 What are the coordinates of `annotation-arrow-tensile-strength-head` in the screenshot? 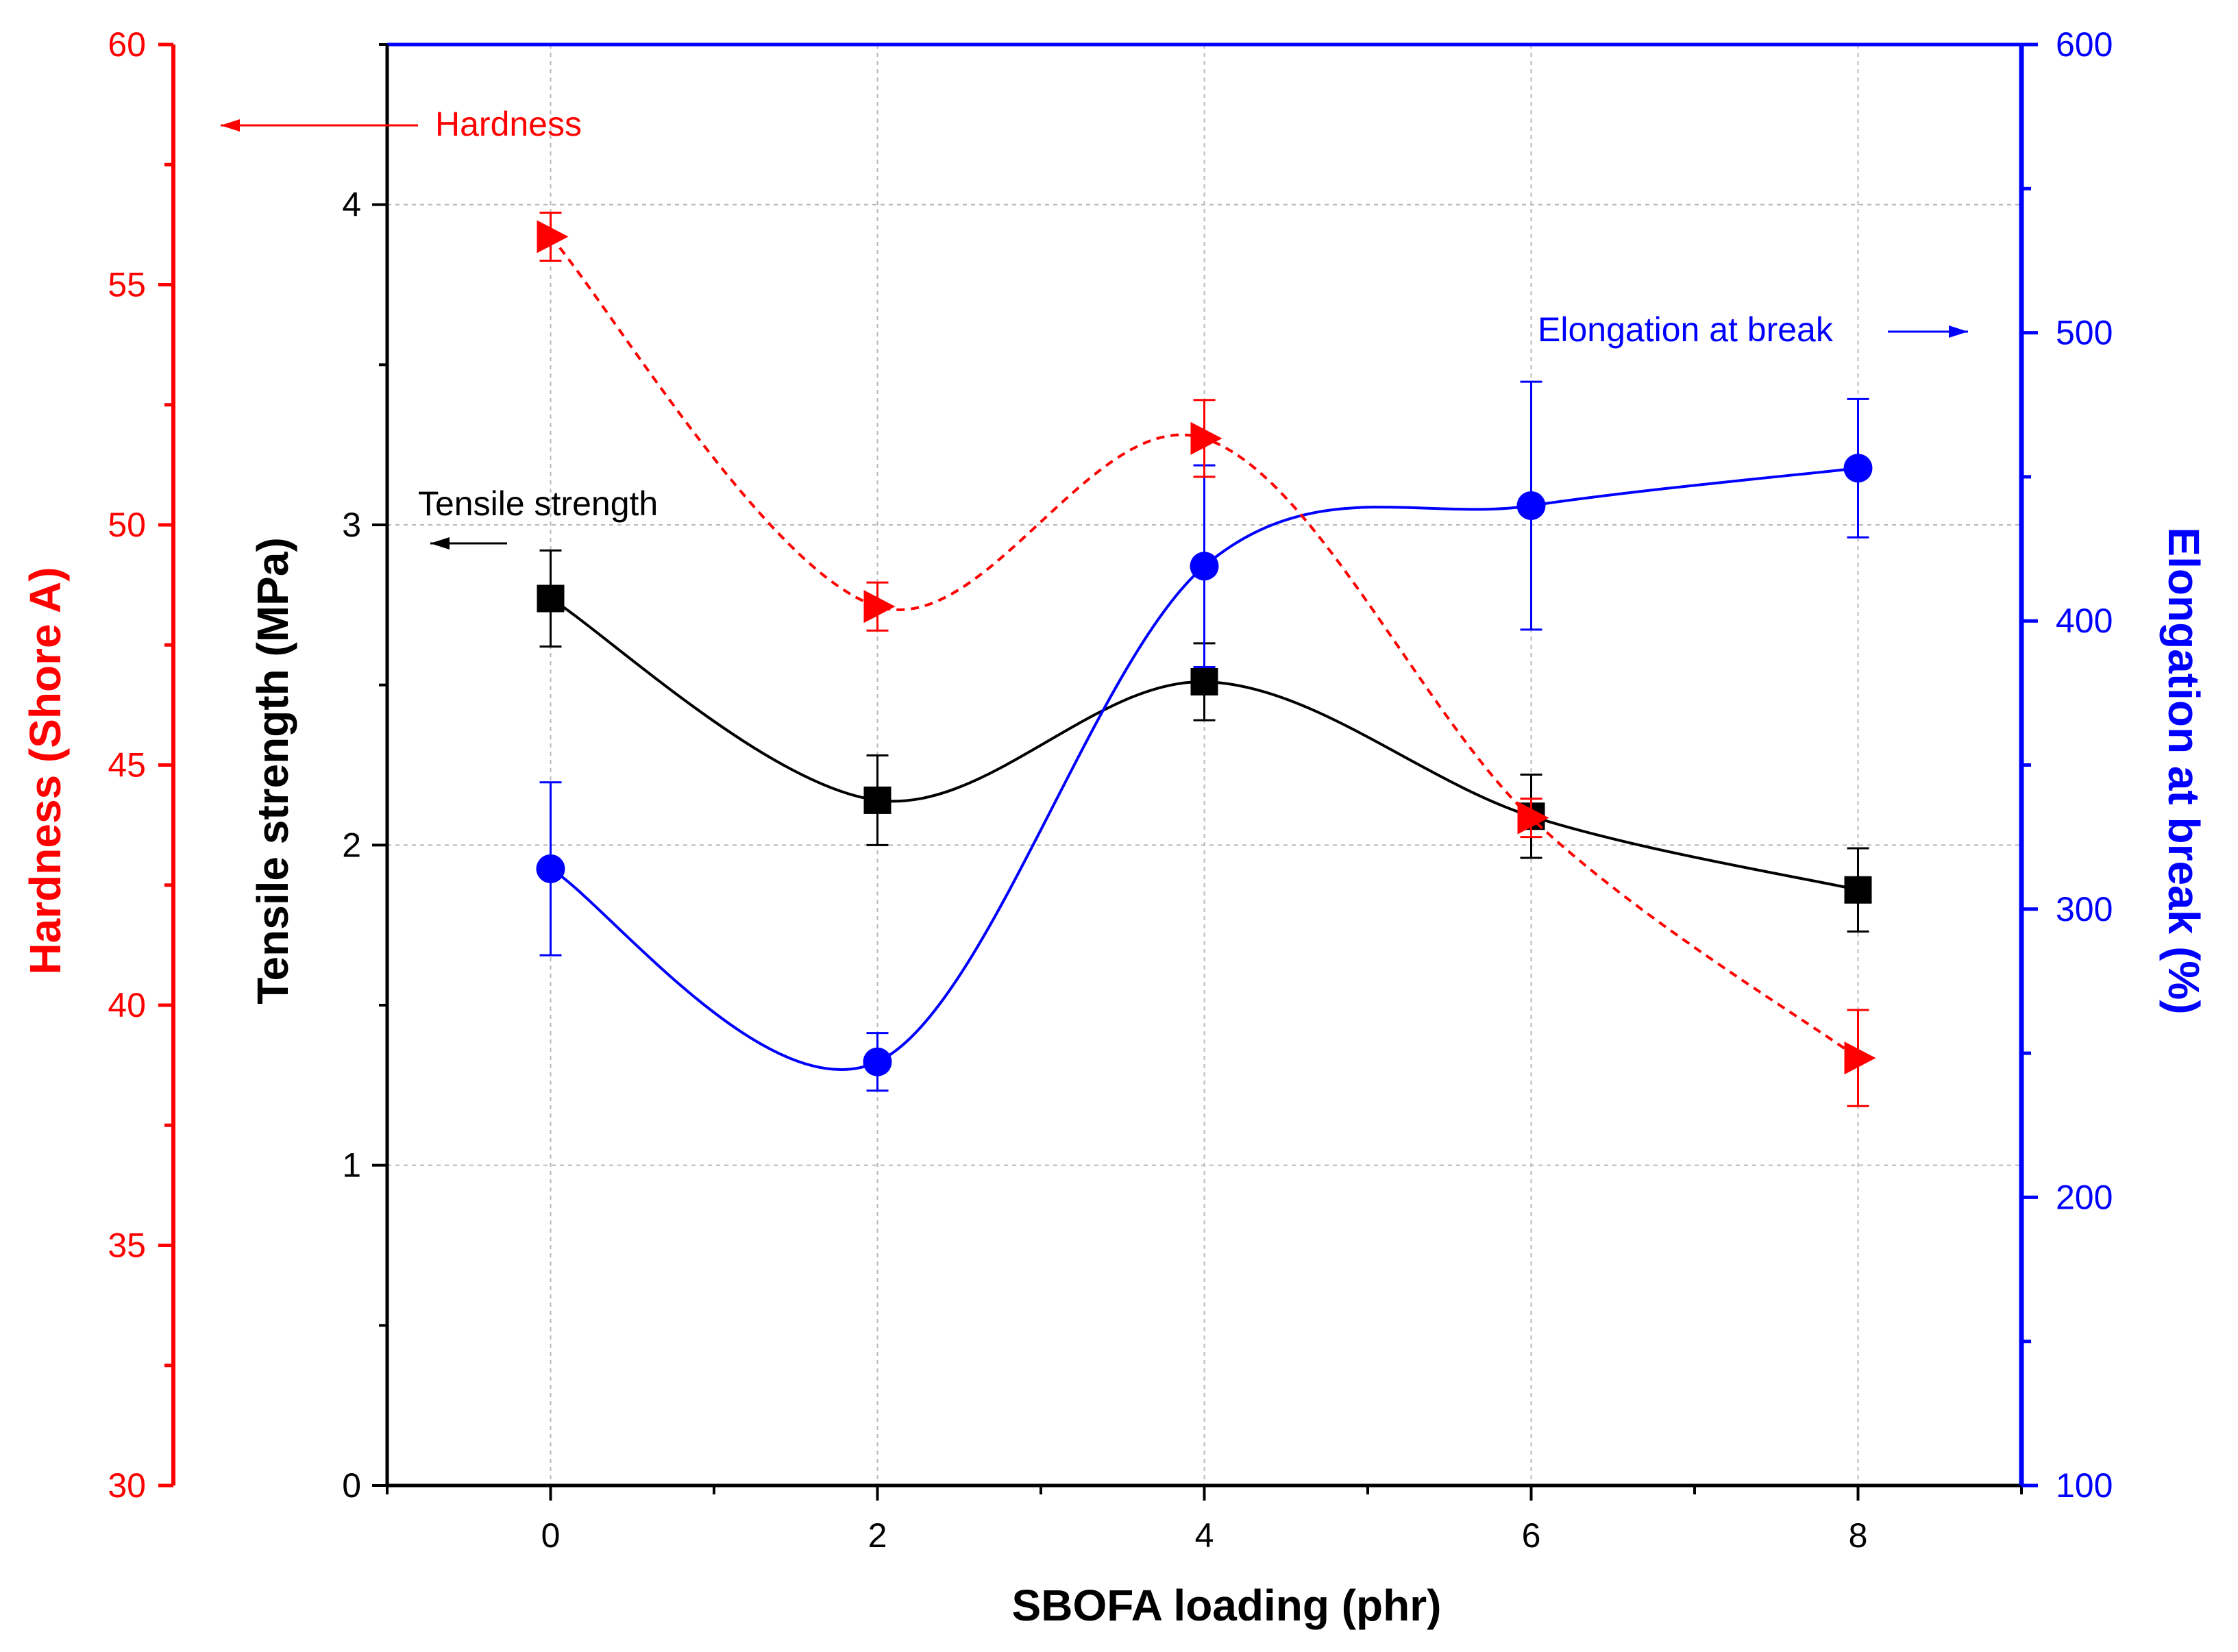 It's located at (440, 543).